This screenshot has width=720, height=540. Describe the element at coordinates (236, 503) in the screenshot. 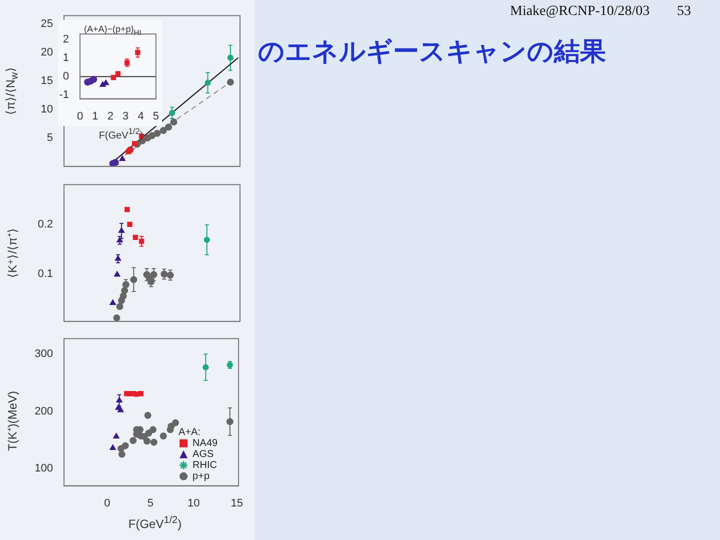

I see `x-tick-label: 15` at that location.